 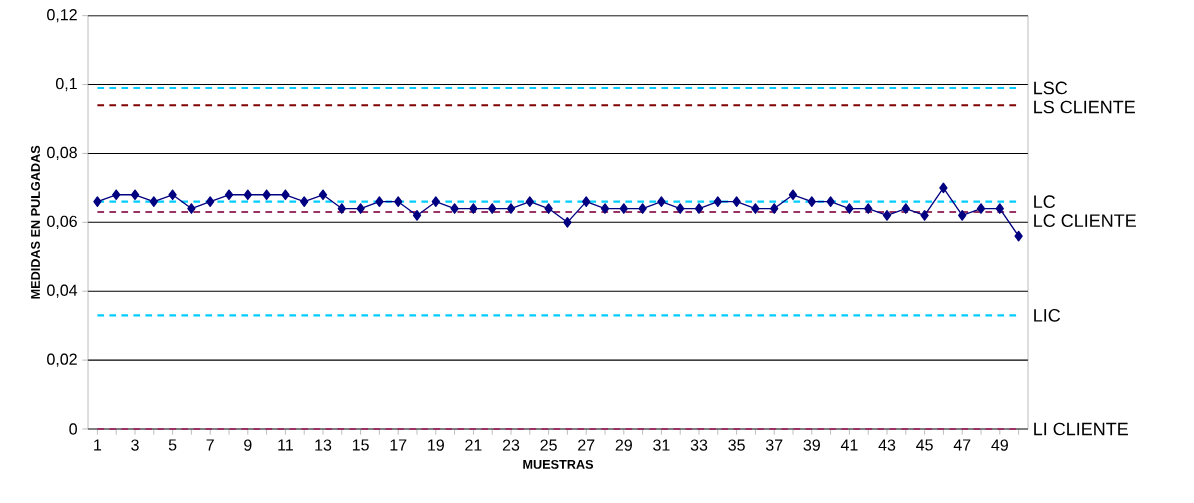 I want to click on x-axis-title: MUESTRAS, so click(x=558, y=464).